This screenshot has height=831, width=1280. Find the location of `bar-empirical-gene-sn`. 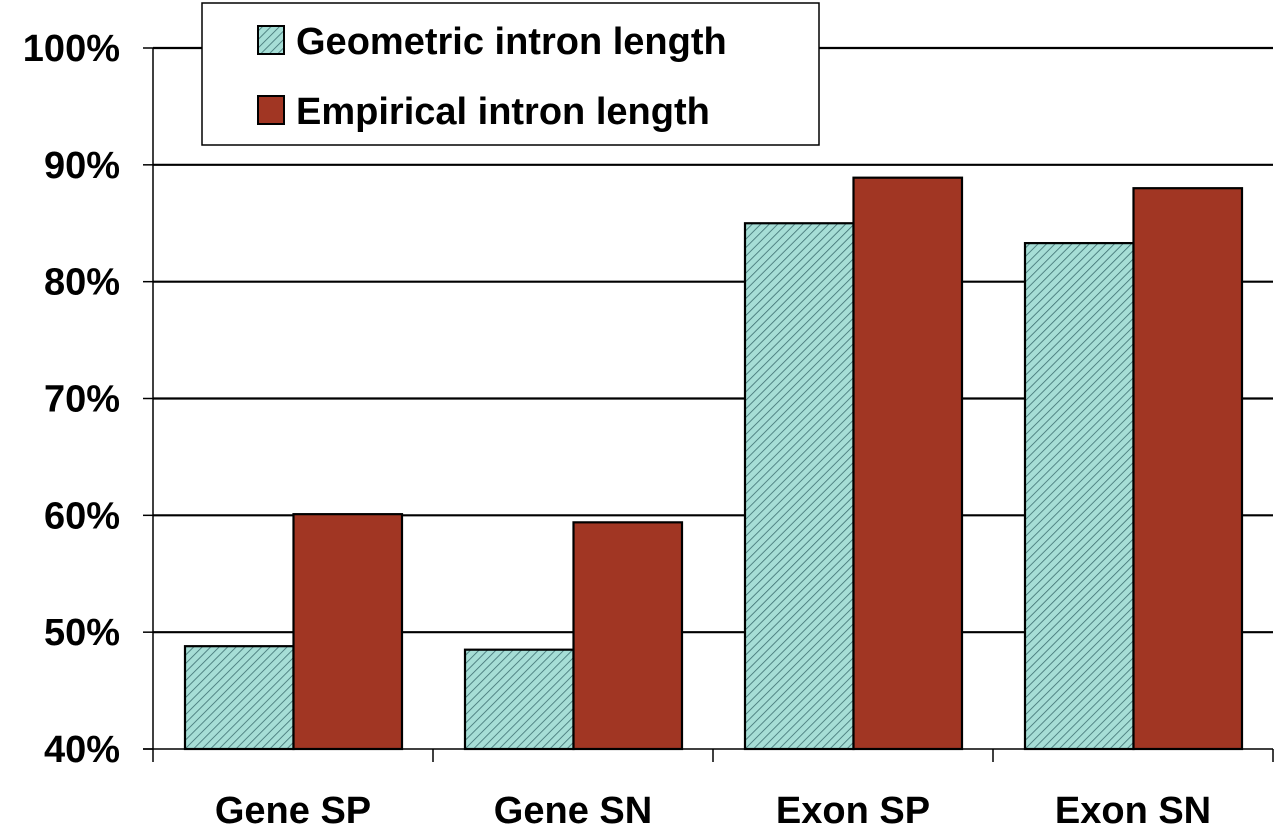

bar-empirical-gene-sn is located at coordinates (628, 636).